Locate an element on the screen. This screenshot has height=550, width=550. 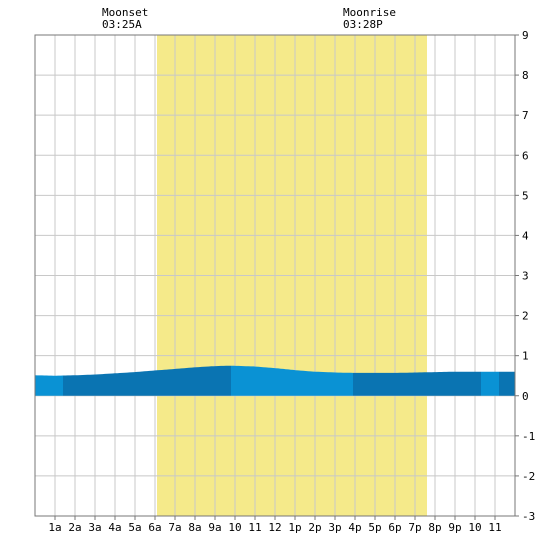
x-tick-label: 6a is located at coordinates (154, 527).